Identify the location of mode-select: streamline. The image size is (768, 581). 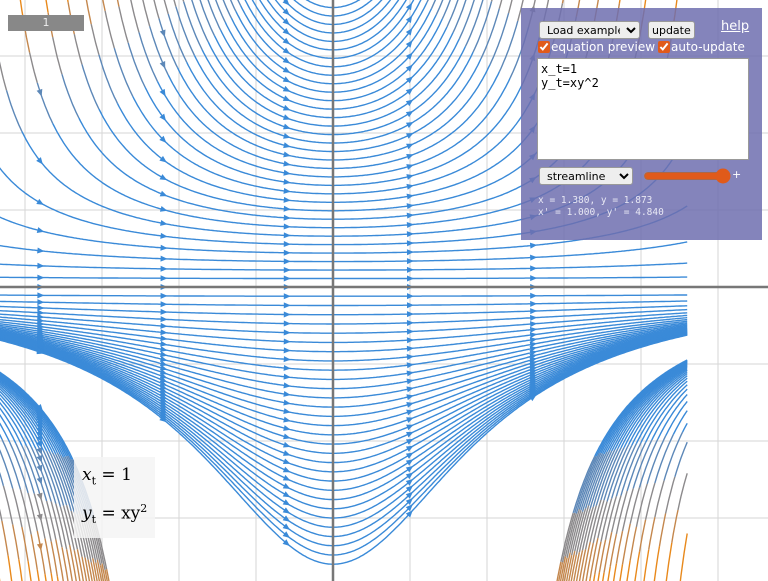
(586, 176).